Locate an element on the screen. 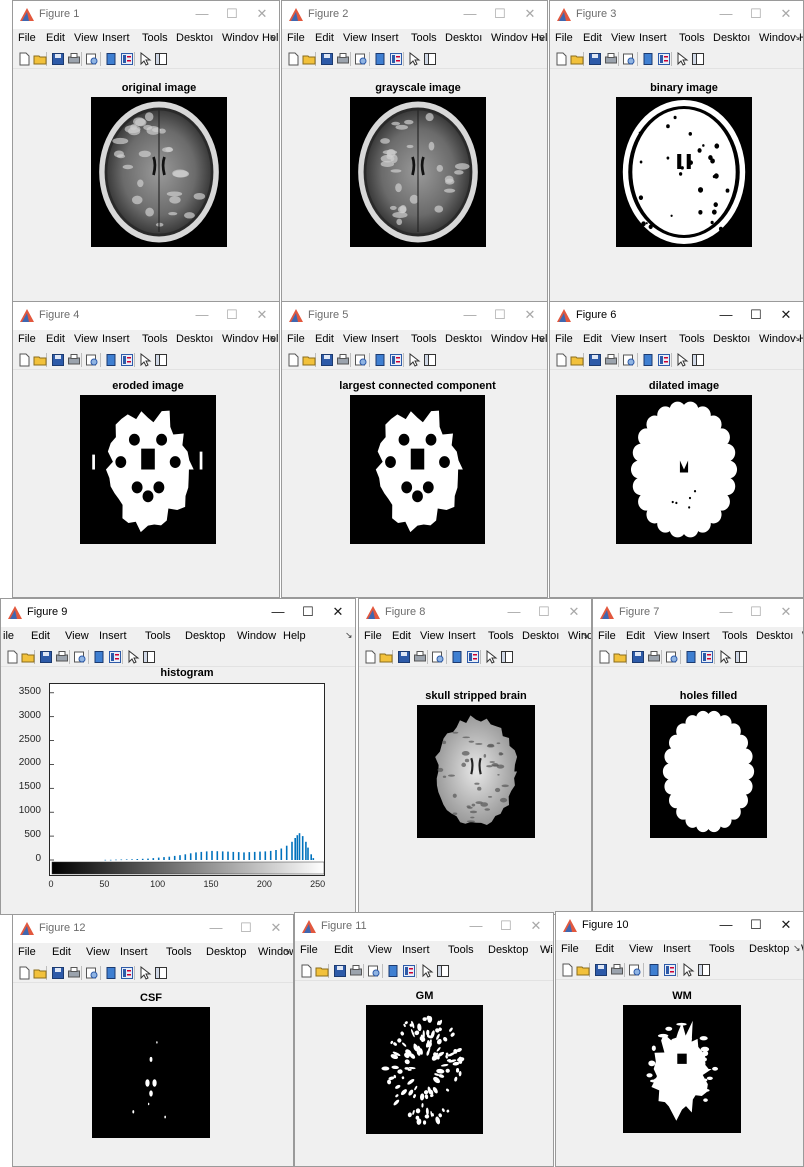  window-titlebar: Figure 7 — ☐ ✕ is located at coordinates (698, 613).